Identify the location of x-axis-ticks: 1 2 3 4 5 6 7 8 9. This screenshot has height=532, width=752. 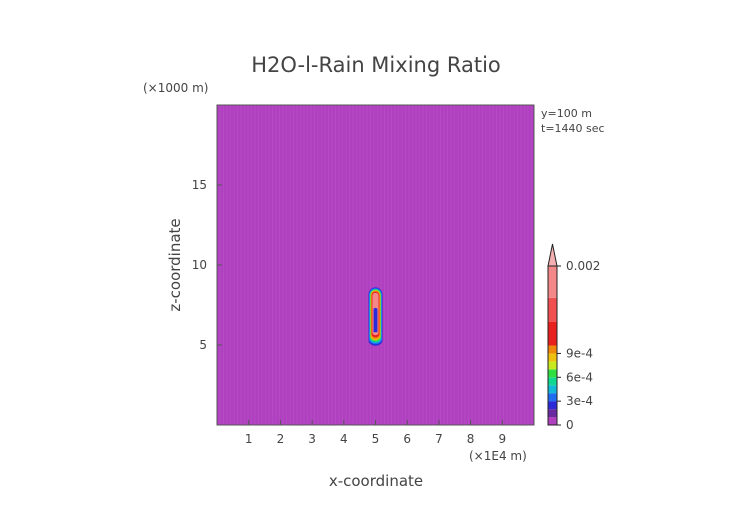
(375, 433).